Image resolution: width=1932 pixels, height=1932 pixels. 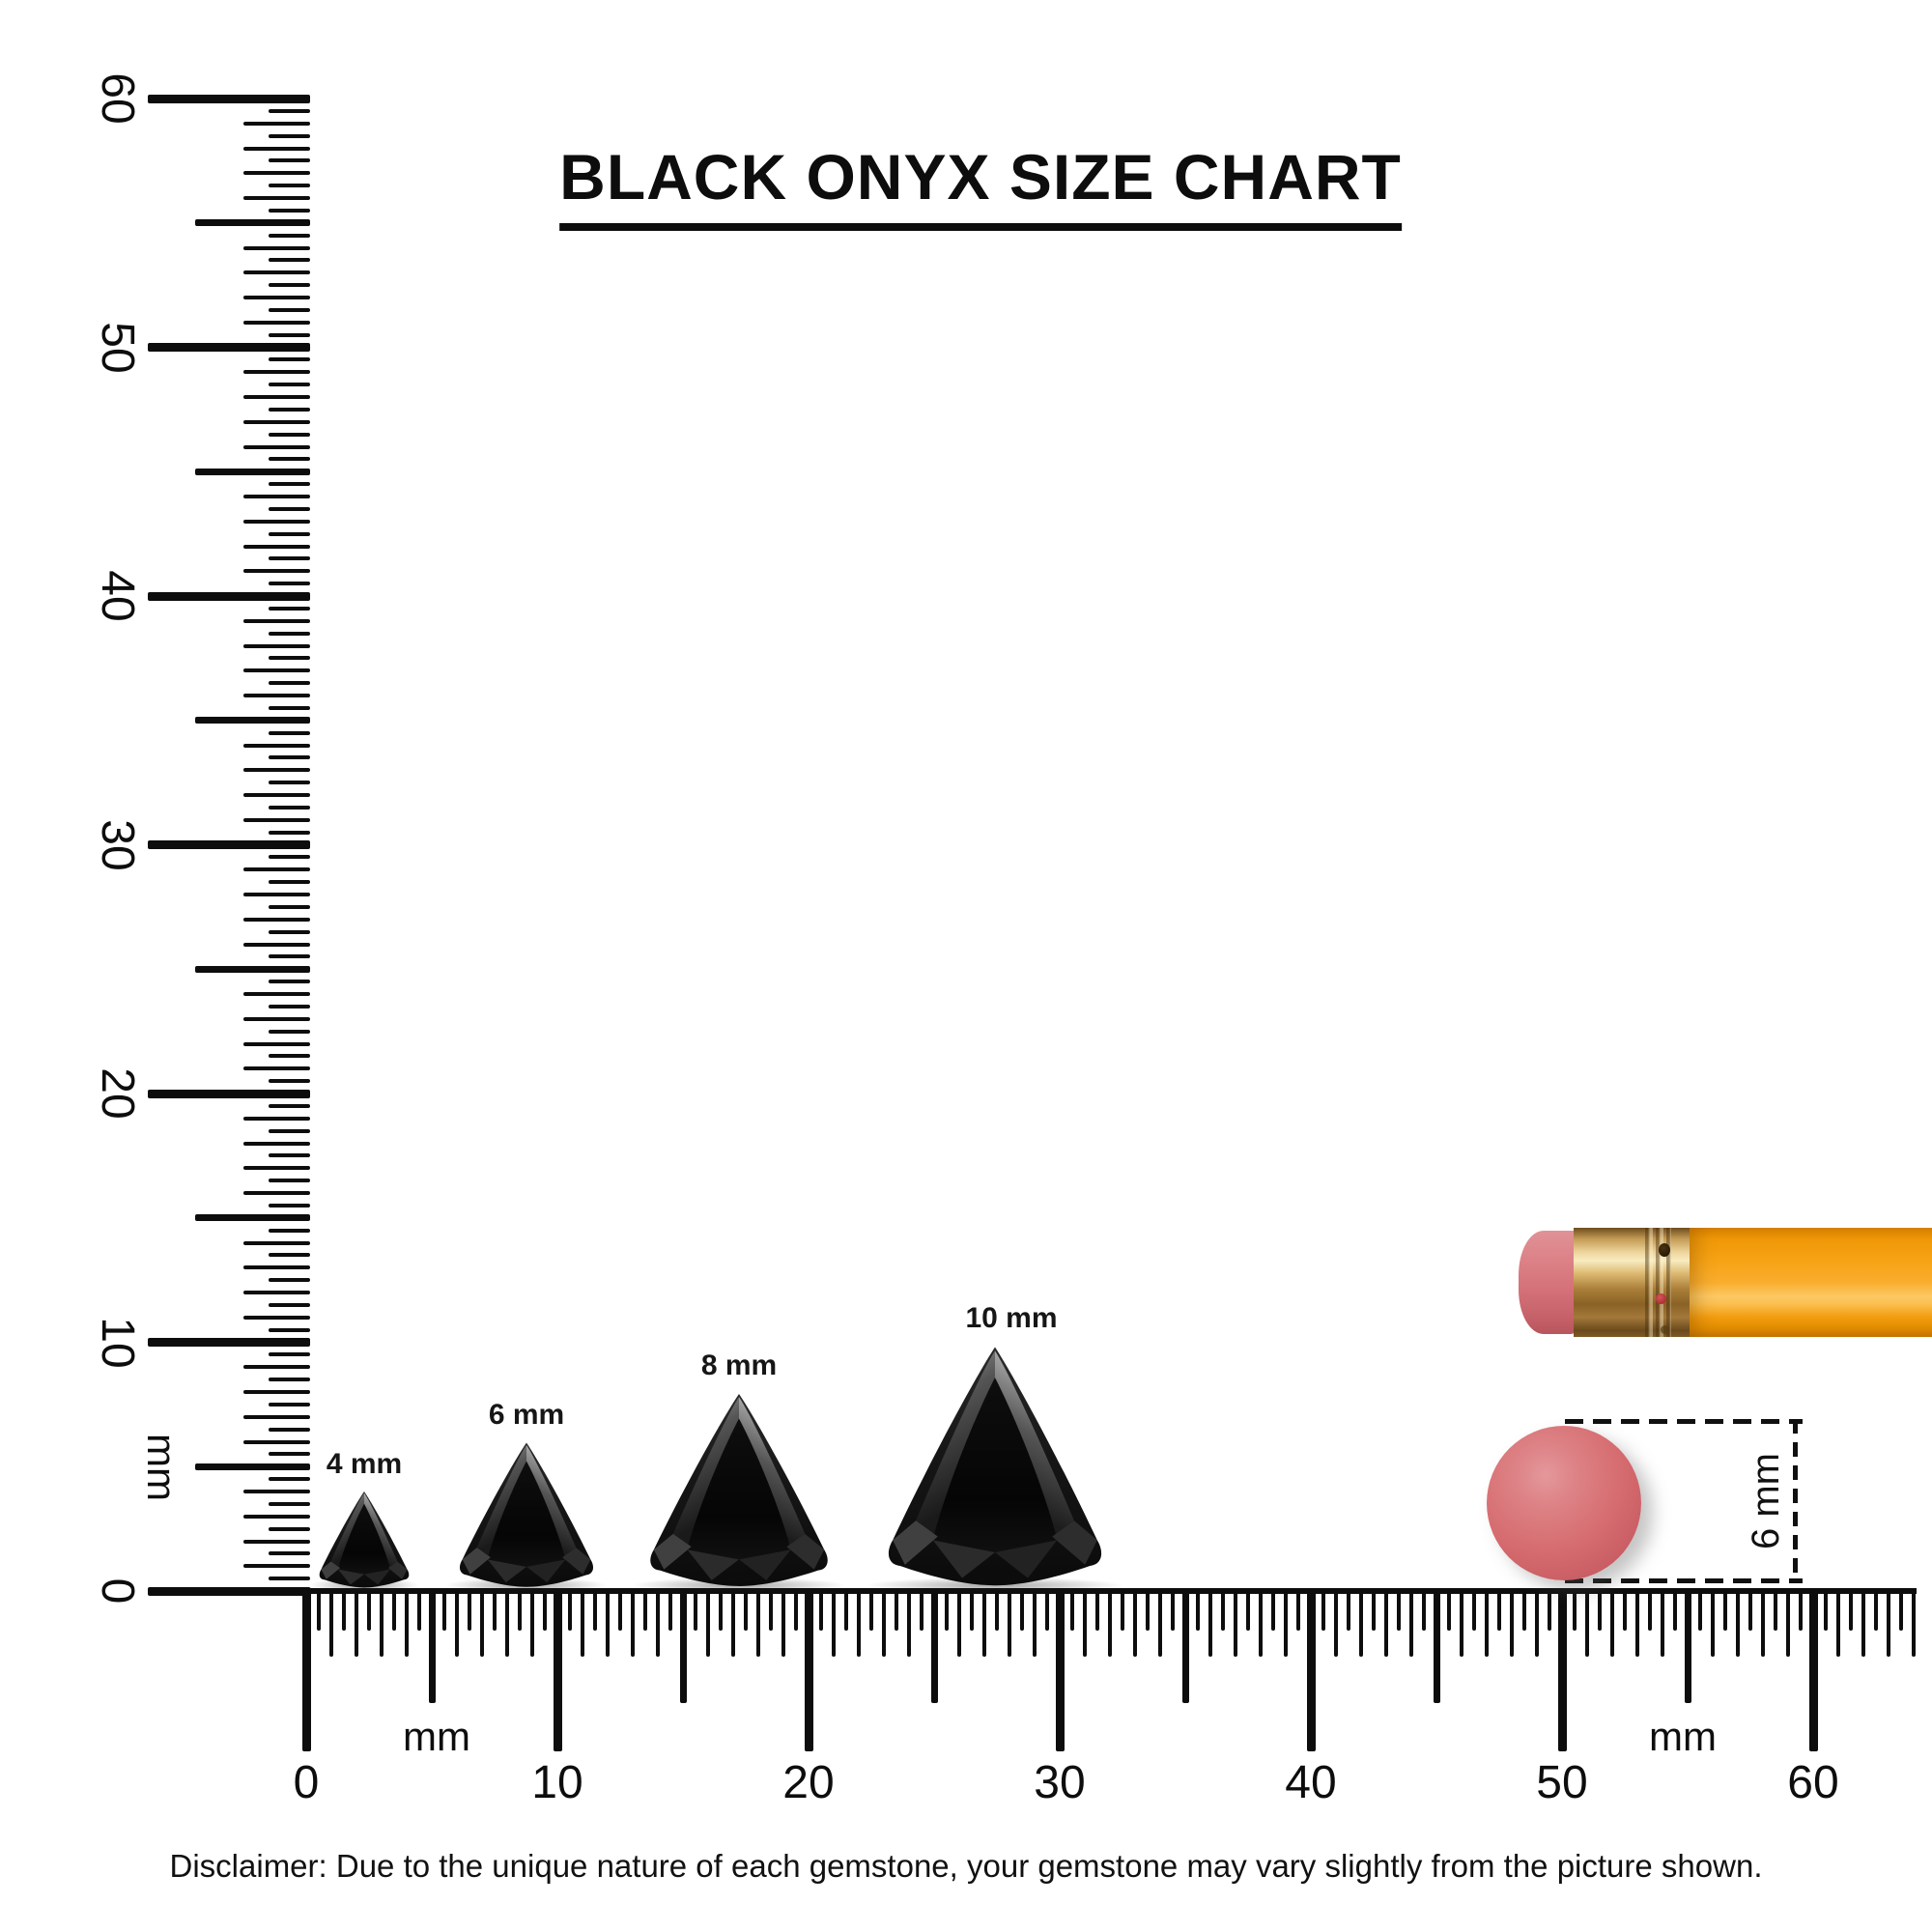 I want to click on vertical-ruler-number: 30, so click(x=117, y=844).